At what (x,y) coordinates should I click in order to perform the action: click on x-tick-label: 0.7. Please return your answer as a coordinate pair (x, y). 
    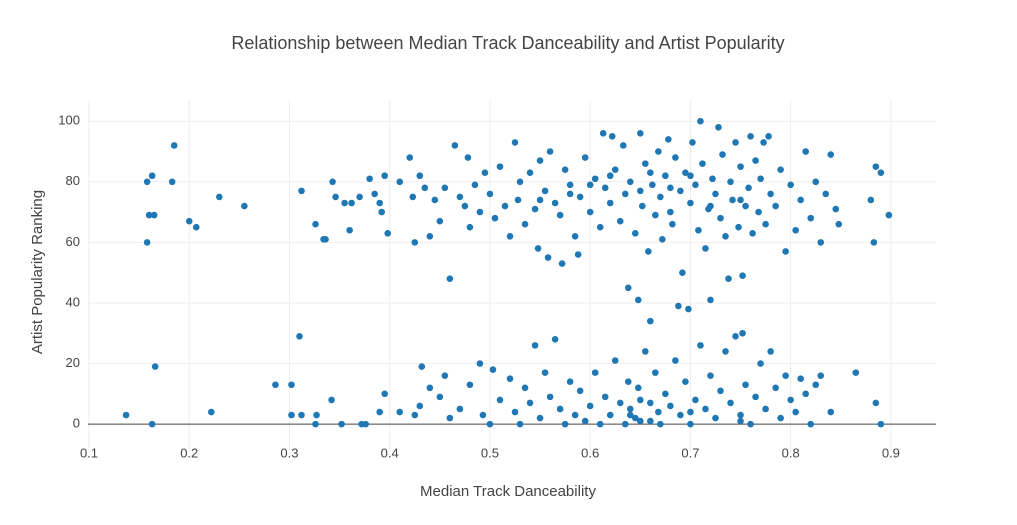
    Looking at the image, I should click on (690, 452).